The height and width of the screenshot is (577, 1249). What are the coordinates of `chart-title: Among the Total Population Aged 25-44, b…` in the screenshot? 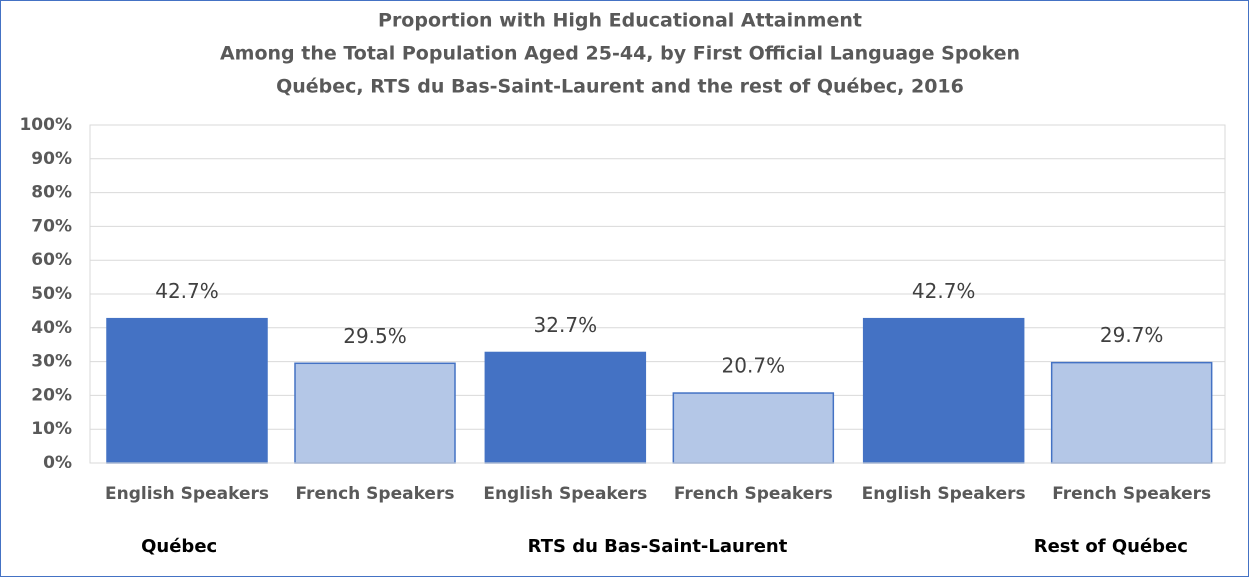 It's located at (620, 54).